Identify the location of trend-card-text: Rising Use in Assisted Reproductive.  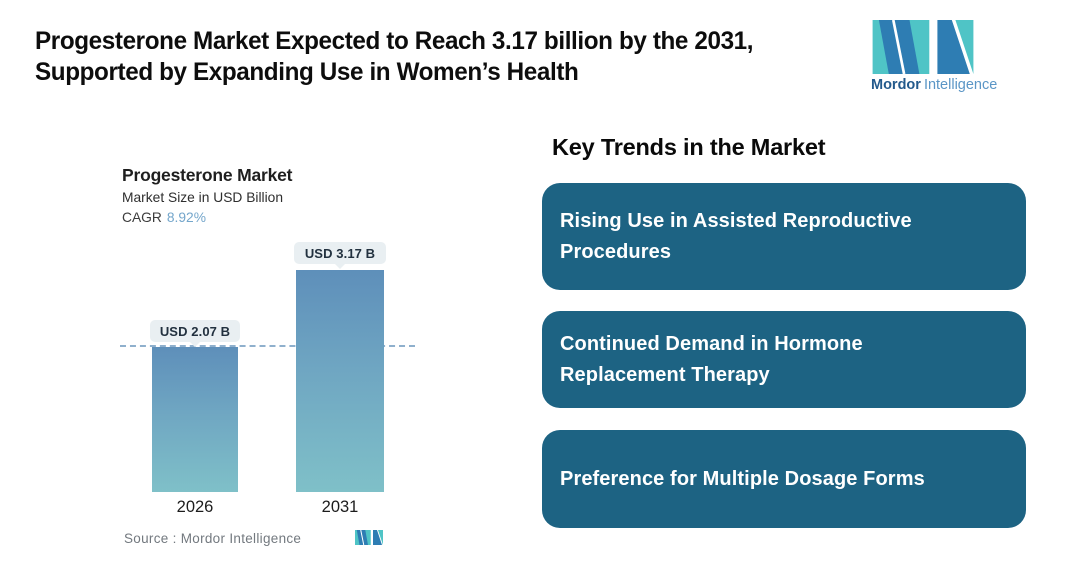
(736, 220).